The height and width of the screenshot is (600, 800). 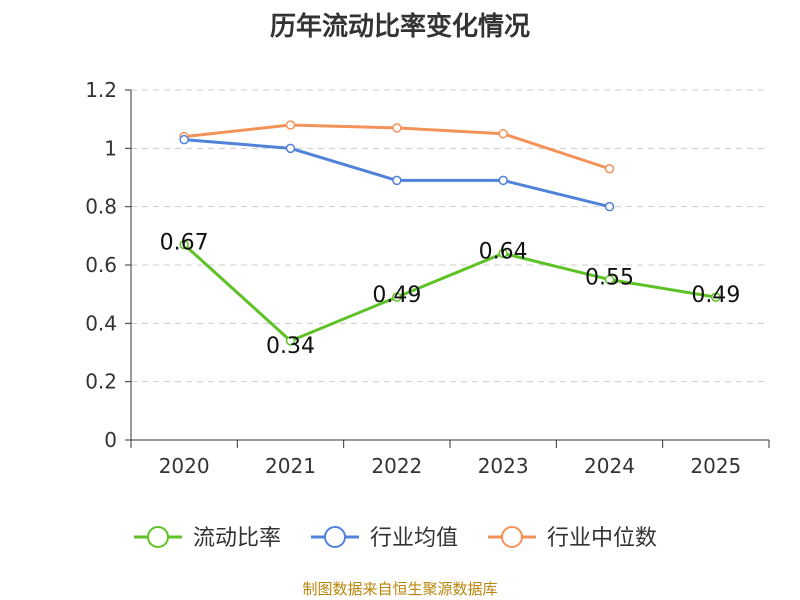 What do you see at coordinates (110, 440) in the screenshot?
I see `y-tick-label: 0` at bounding box center [110, 440].